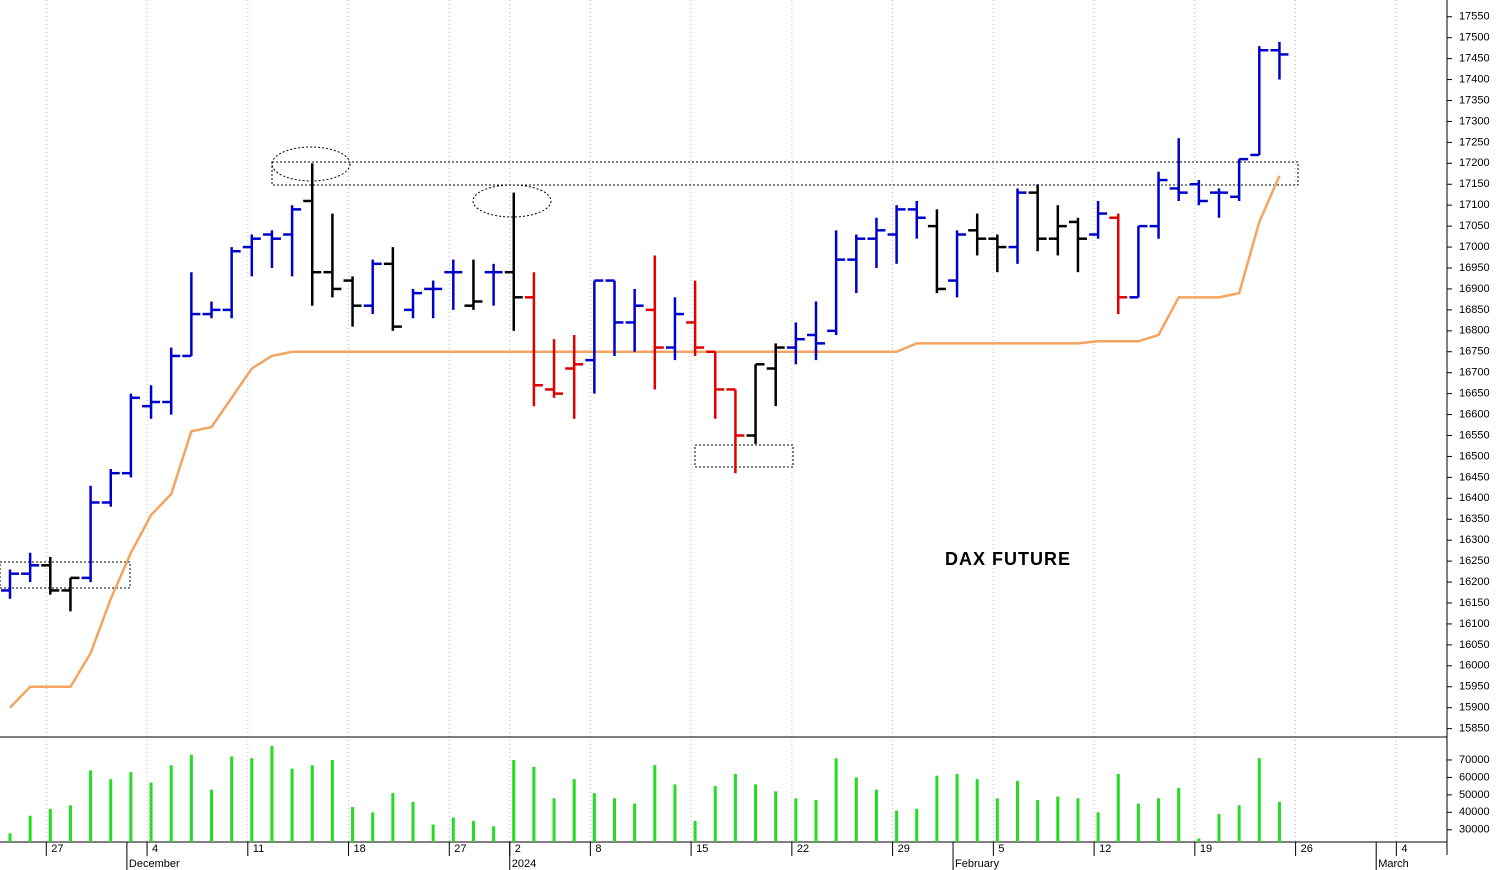 The height and width of the screenshot is (870, 1497). Describe the element at coordinates (803, 849) in the screenshot. I see `x-tick-label: 22` at that location.